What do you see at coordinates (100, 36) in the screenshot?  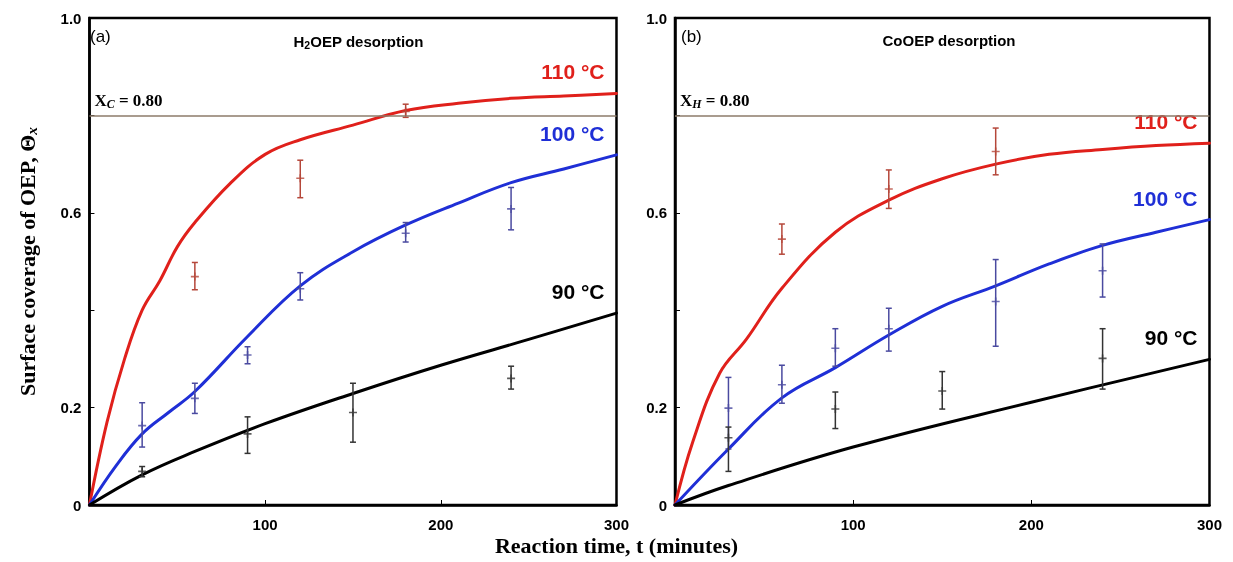 I see `annotation: (a)` at bounding box center [100, 36].